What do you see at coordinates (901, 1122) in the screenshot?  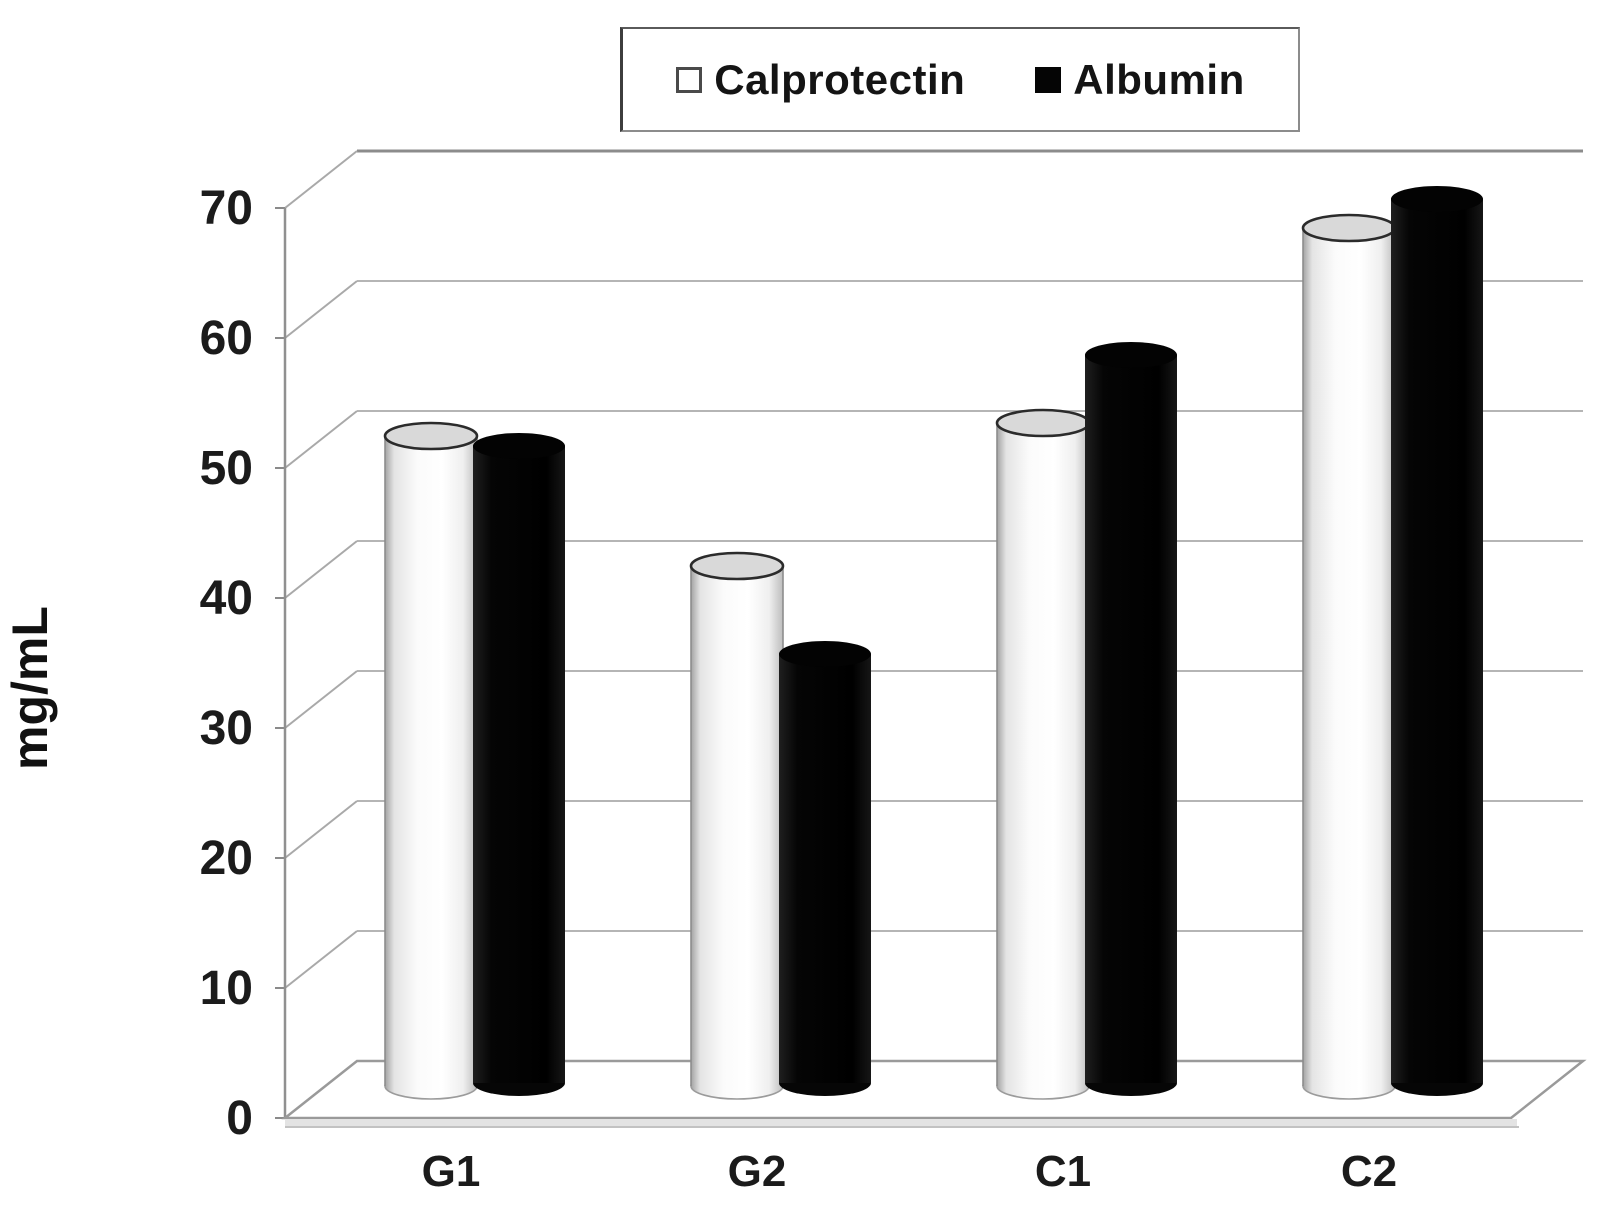 I see `floor-thickness` at bounding box center [901, 1122].